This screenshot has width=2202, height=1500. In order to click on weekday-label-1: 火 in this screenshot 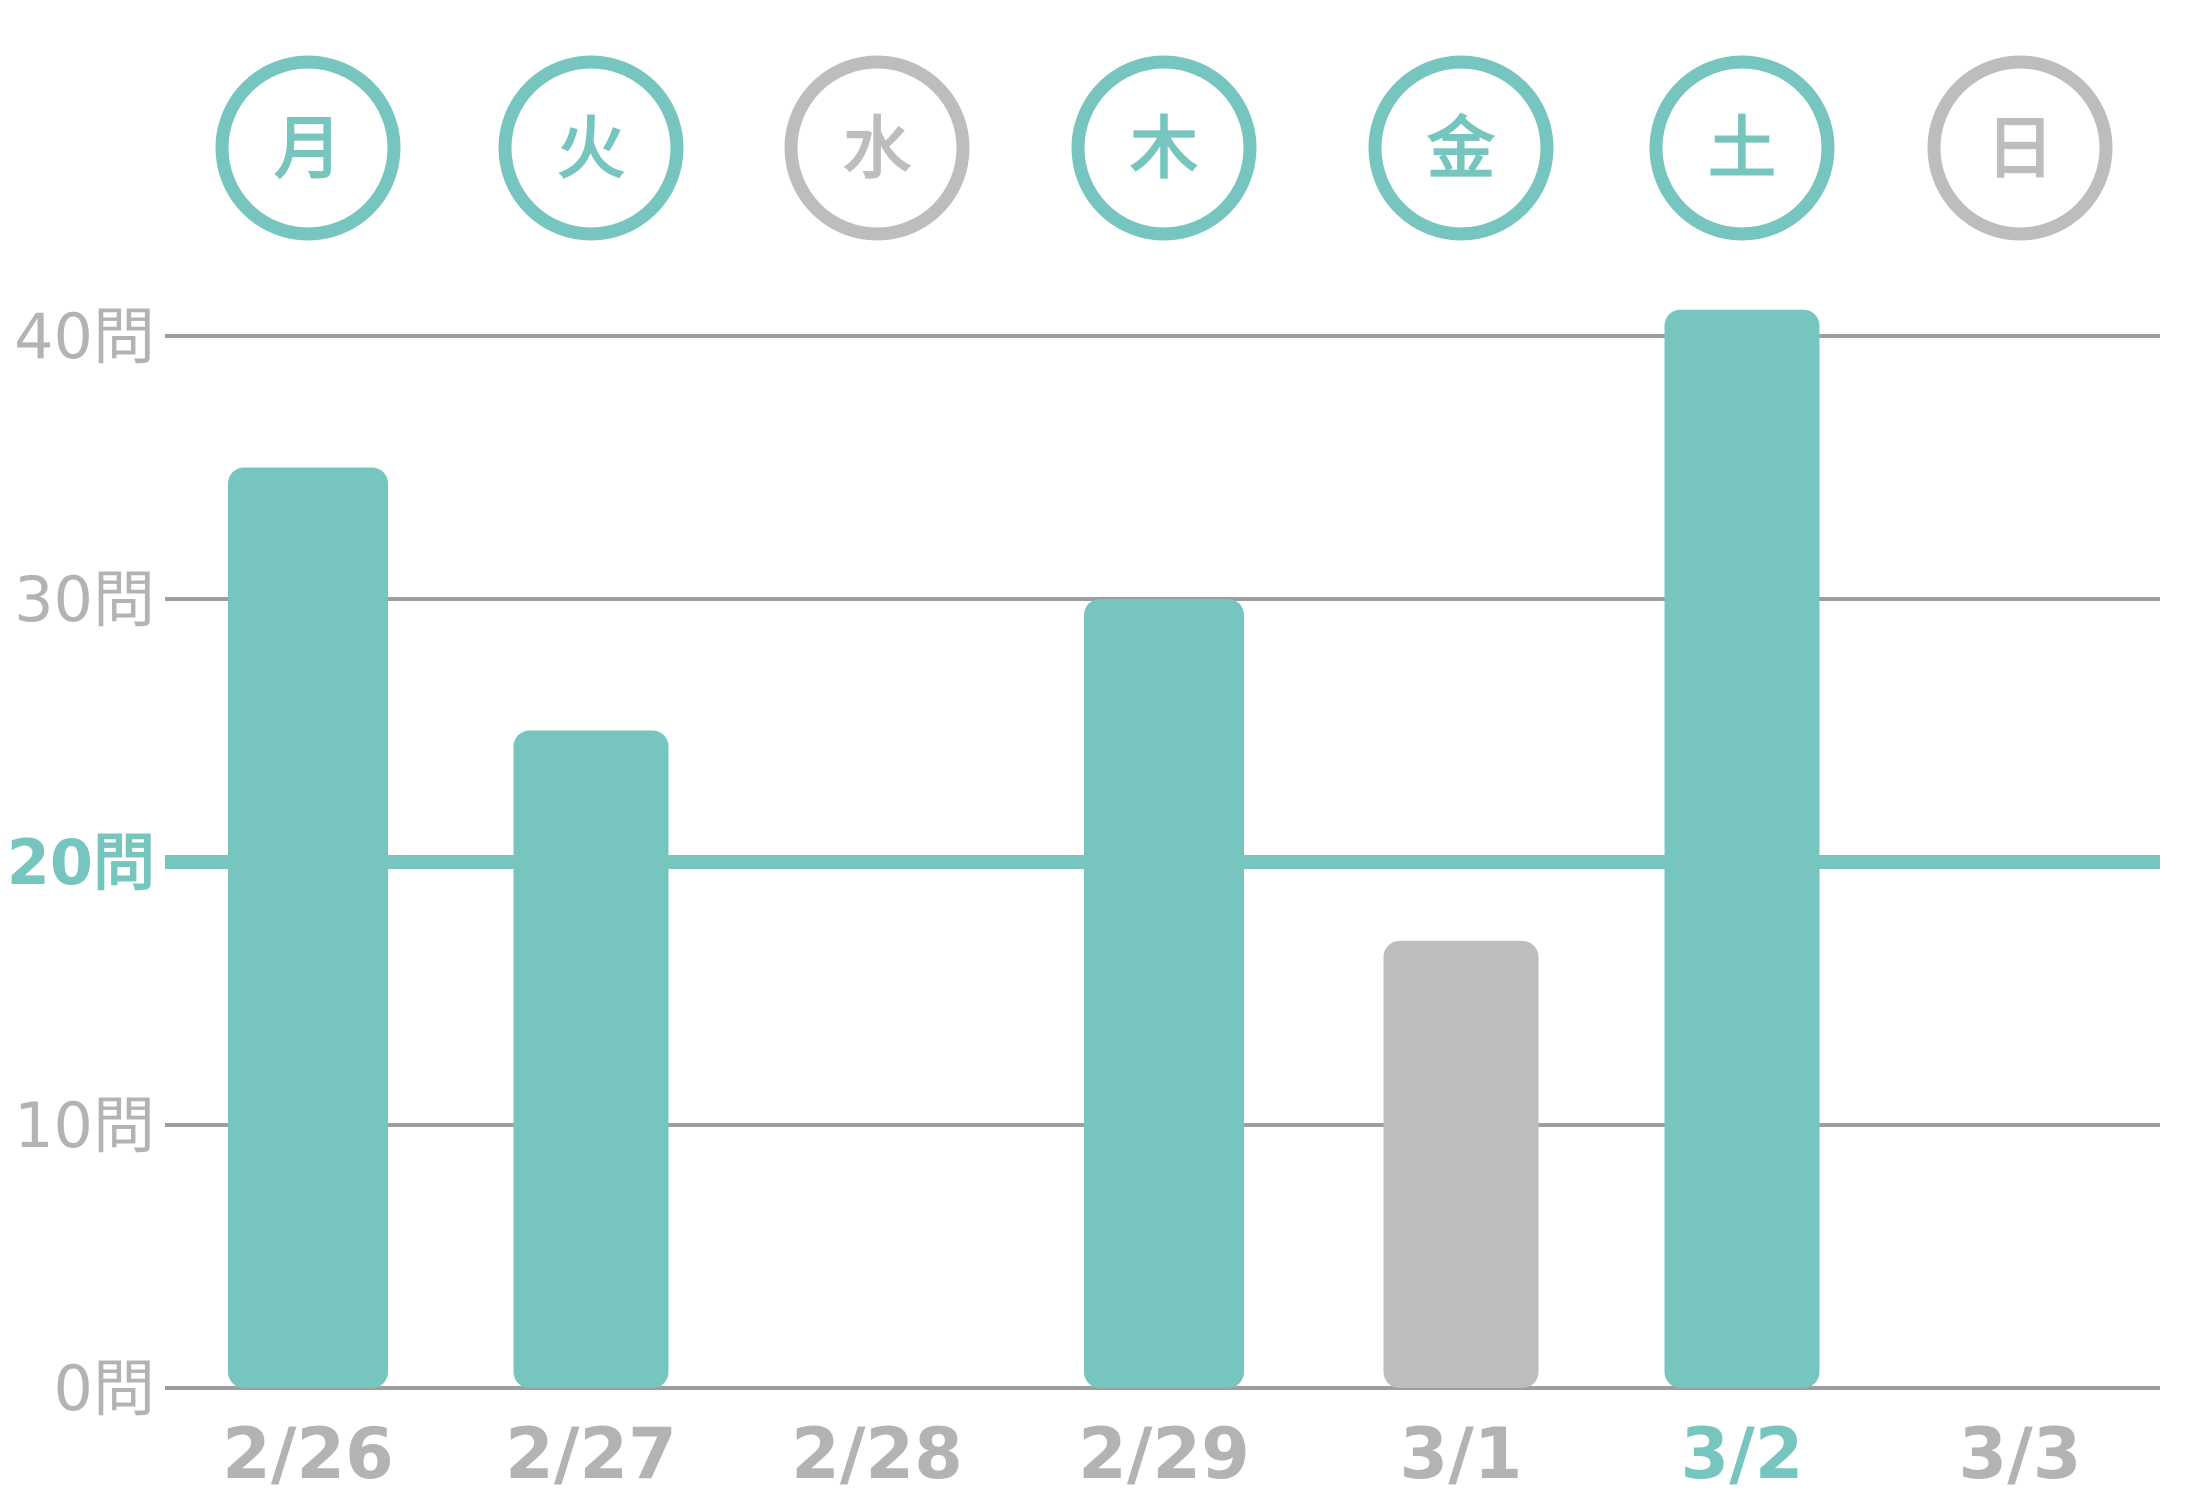, I will do `click(591, 149)`.